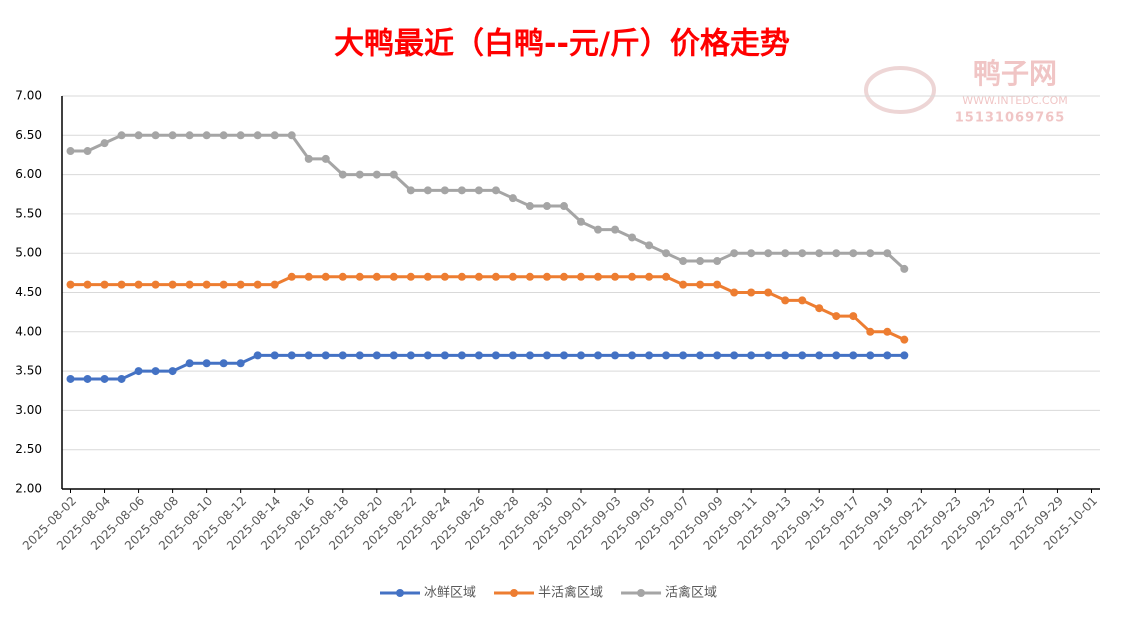  I want to click on y-tick-label: 4.50, so click(28, 292).